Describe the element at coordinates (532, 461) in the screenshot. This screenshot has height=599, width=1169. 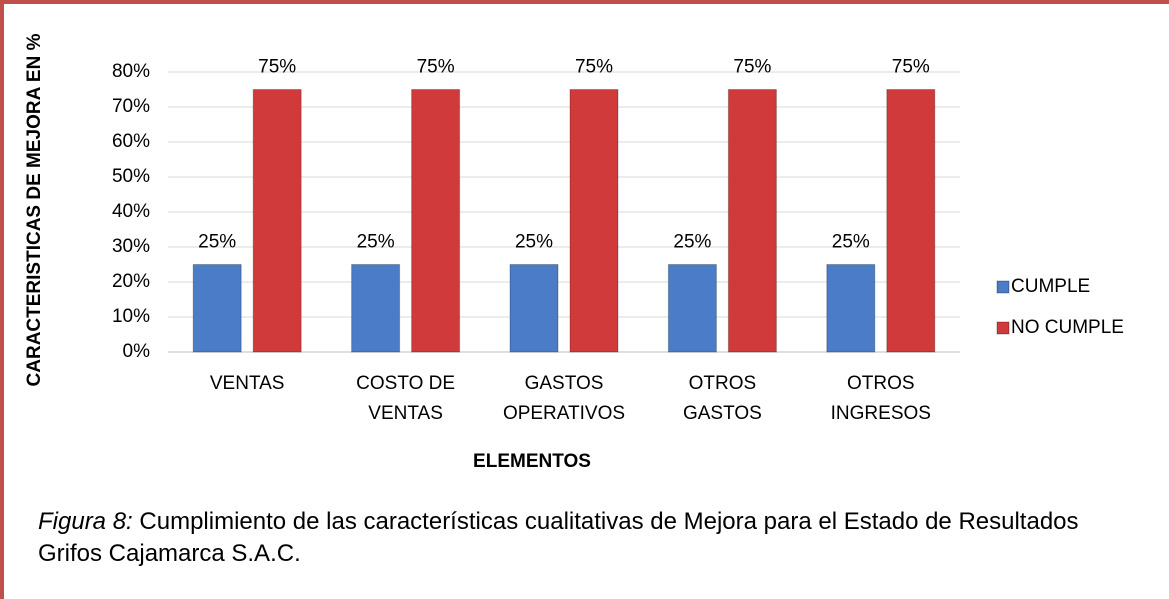
I see `x-axis-title: ELEMENTOS` at that location.